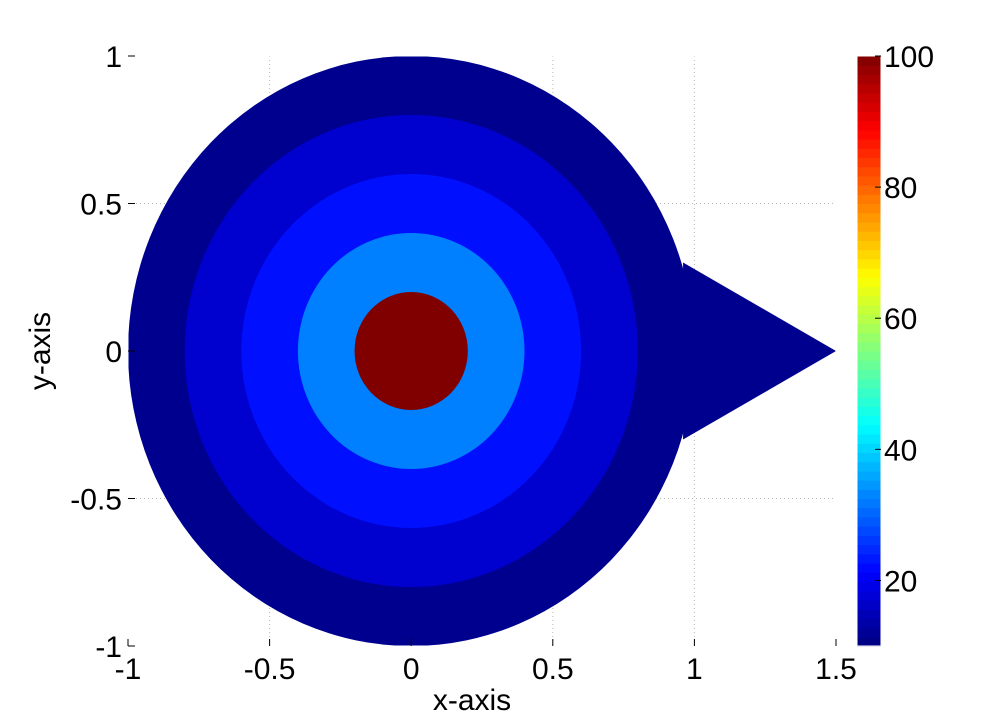 This screenshot has width=996, height=724. Describe the element at coordinates (759, 351) in the screenshot. I see `contour-spike` at that location.